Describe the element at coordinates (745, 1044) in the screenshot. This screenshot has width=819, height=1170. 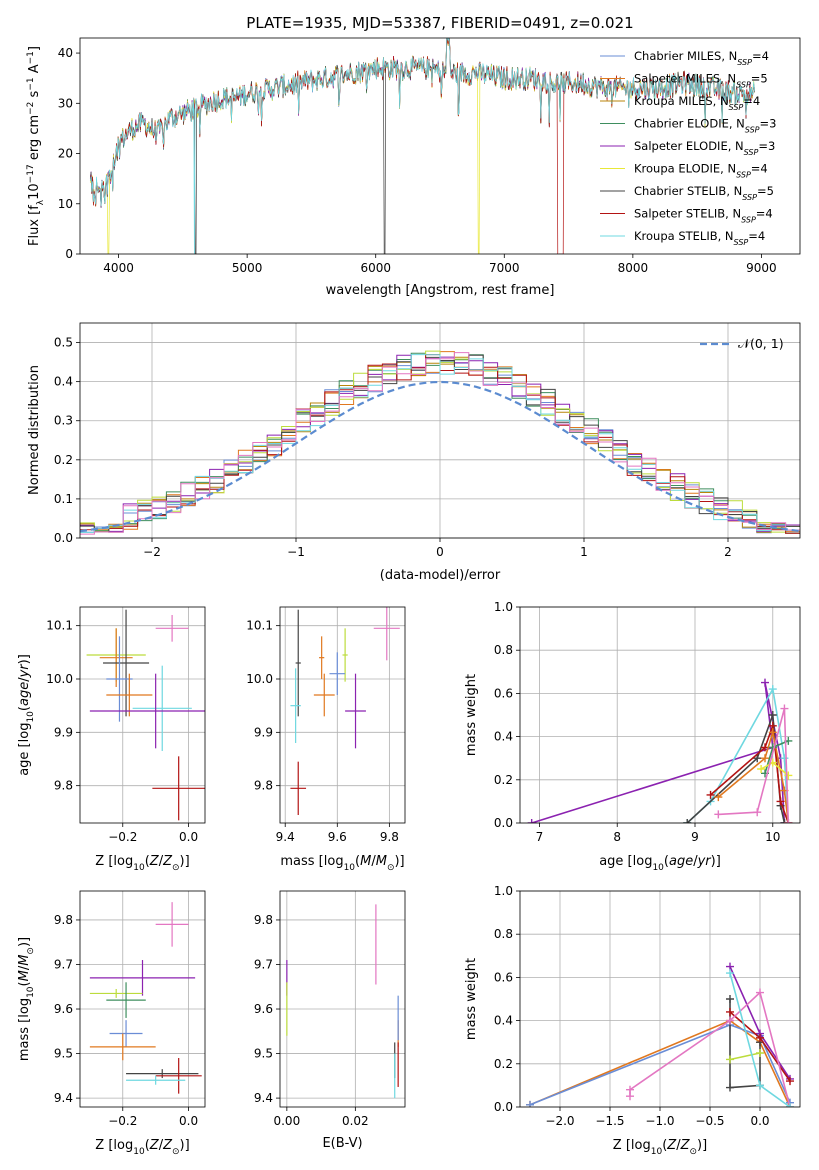
I see `weight-line` at that location.